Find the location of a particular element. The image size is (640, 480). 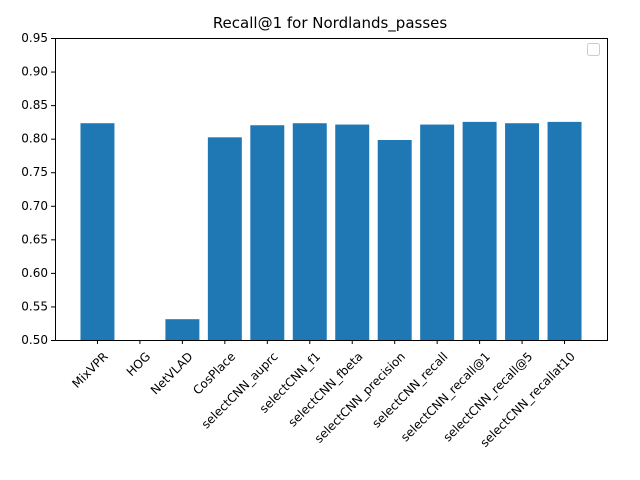

bar-selectcnn-auprc is located at coordinates (267, 233).